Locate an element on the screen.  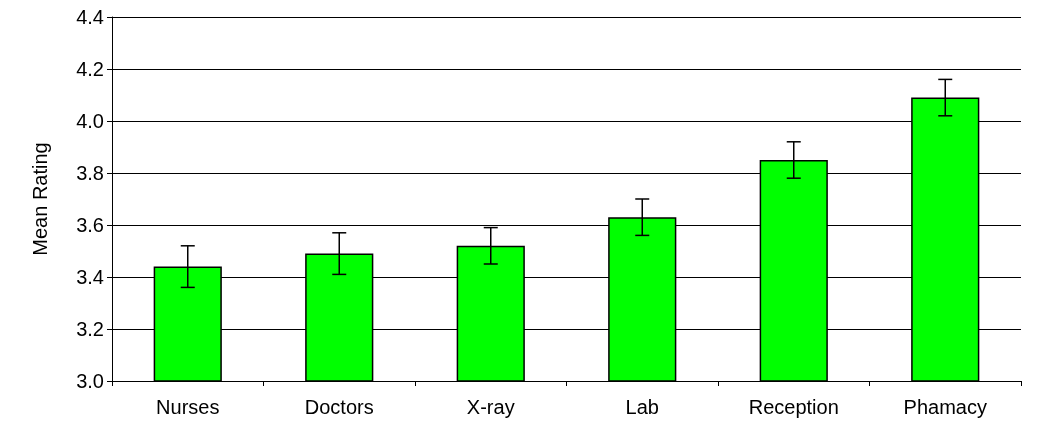
y-axis-title: Mean Rating is located at coordinates (40, 199).